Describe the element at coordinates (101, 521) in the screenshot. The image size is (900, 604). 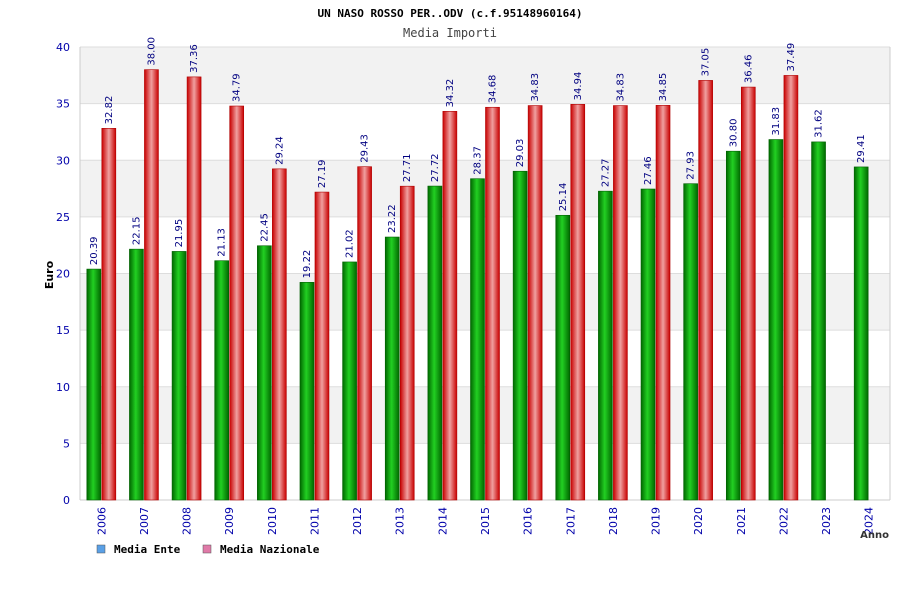
I see `x-tick-label: 2006` at that location.